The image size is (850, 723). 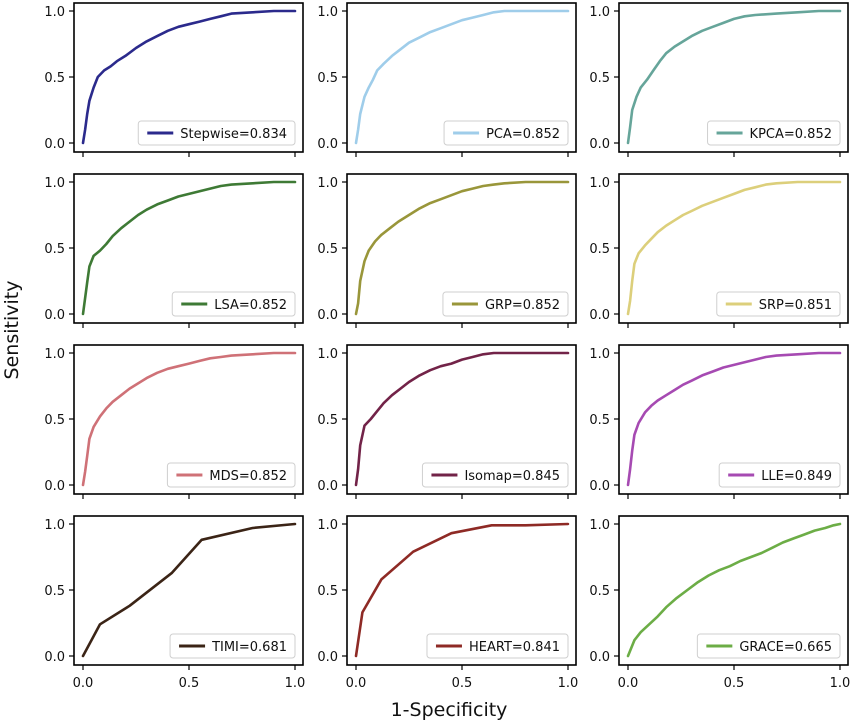 What do you see at coordinates (249, 647) in the screenshot?
I see `legend-label: TIMI=0.681` at bounding box center [249, 647].